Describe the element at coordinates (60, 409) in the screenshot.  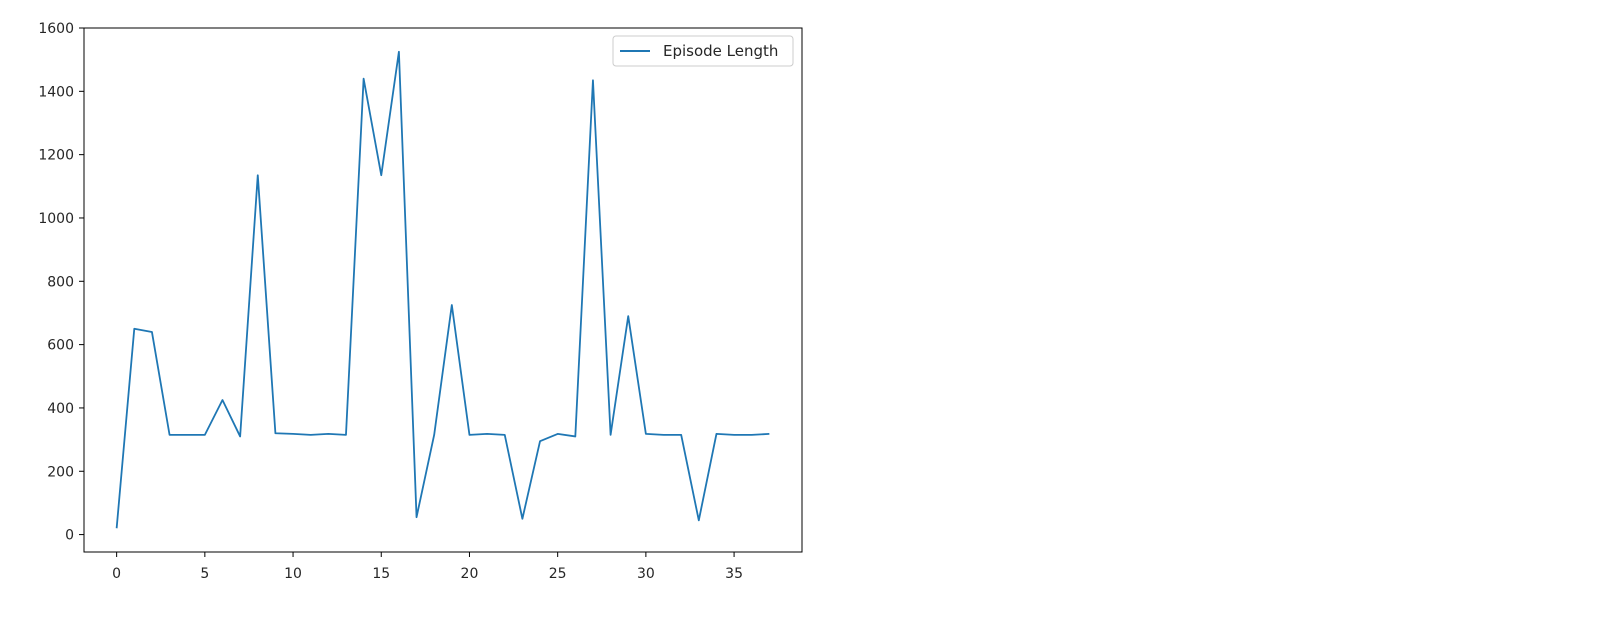
I see `y-tick-label-400: 400` at that location.